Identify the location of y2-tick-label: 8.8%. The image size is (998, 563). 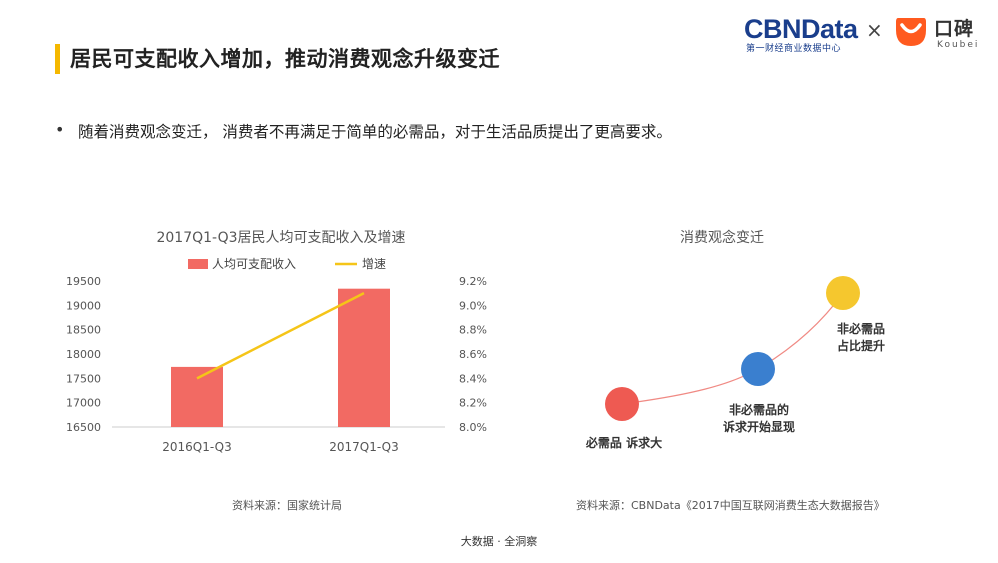
(473, 330).